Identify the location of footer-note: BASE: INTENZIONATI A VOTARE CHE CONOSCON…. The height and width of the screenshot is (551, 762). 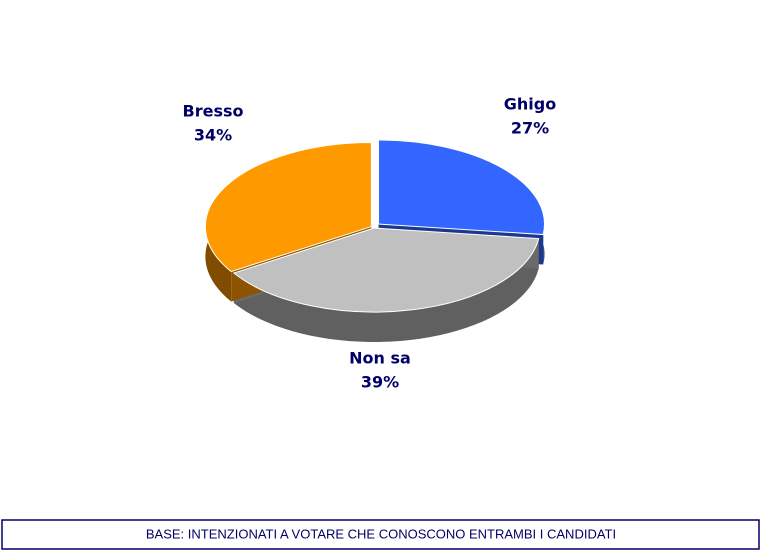
(381, 533).